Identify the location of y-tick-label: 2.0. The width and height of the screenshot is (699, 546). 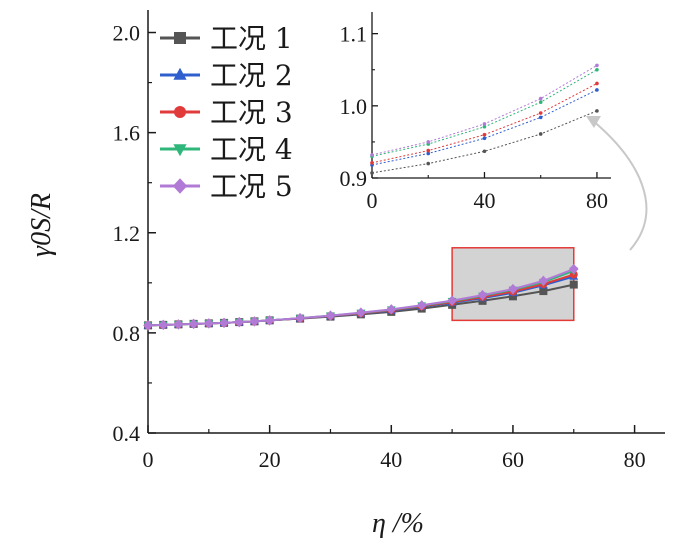
(127, 33).